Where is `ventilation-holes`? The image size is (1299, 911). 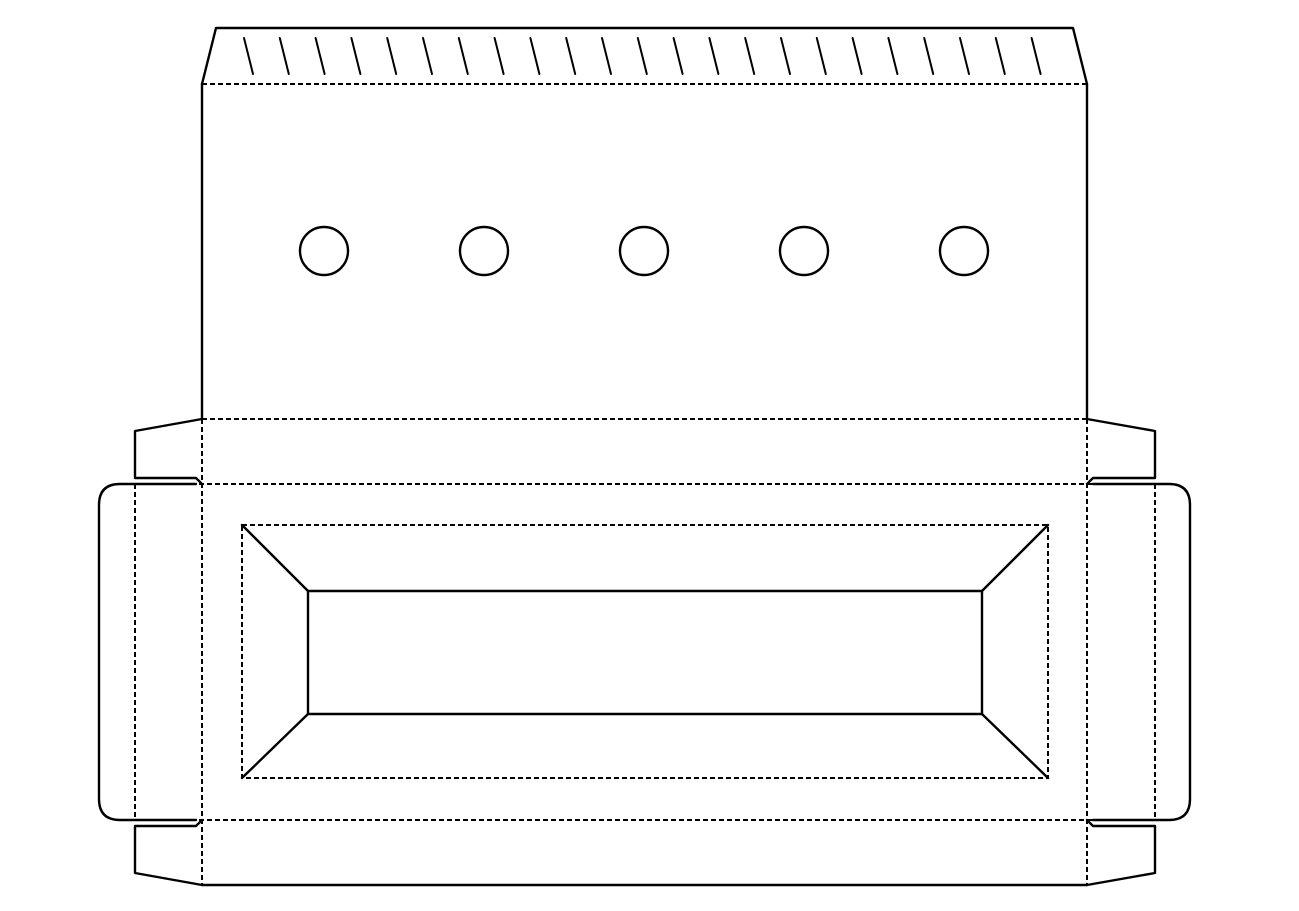 ventilation-holes is located at coordinates (644, 251).